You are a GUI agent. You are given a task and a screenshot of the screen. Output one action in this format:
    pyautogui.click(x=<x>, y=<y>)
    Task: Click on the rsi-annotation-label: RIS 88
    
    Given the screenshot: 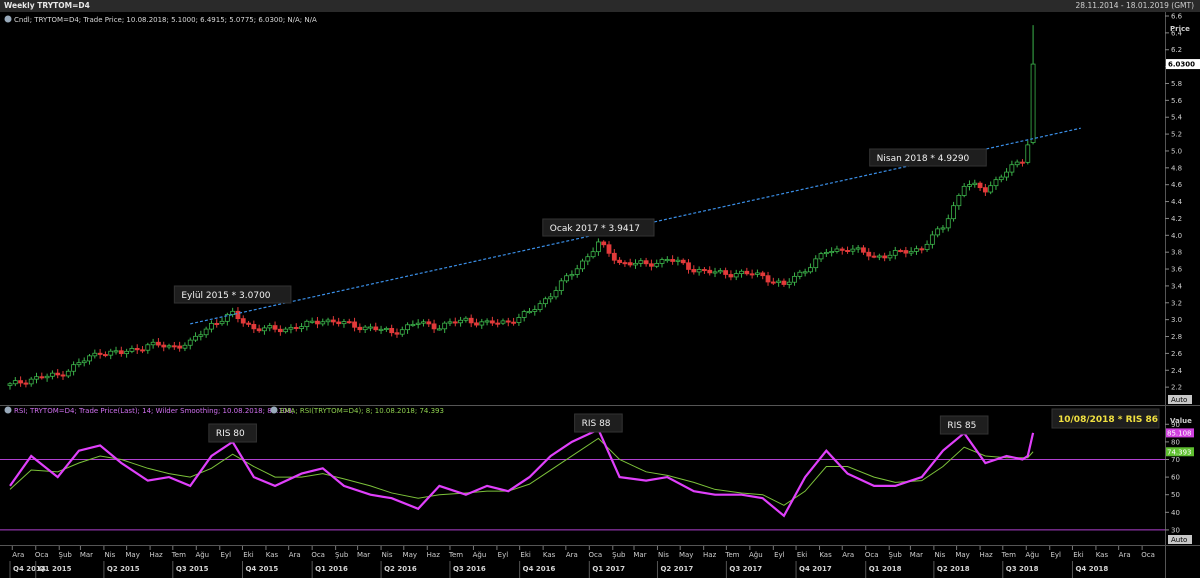 What is the action you would take?
    pyautogui.click(x=596, y=424)
    